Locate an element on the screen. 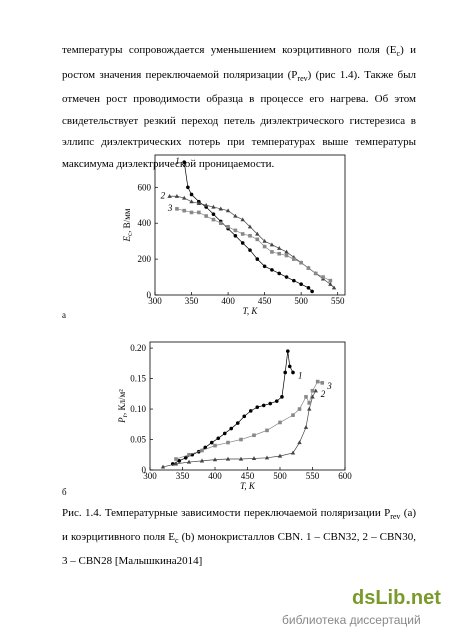 Image resolution: width=450 pixels, height=636 pixels. plot-frame is located at coordinates (250, 225).